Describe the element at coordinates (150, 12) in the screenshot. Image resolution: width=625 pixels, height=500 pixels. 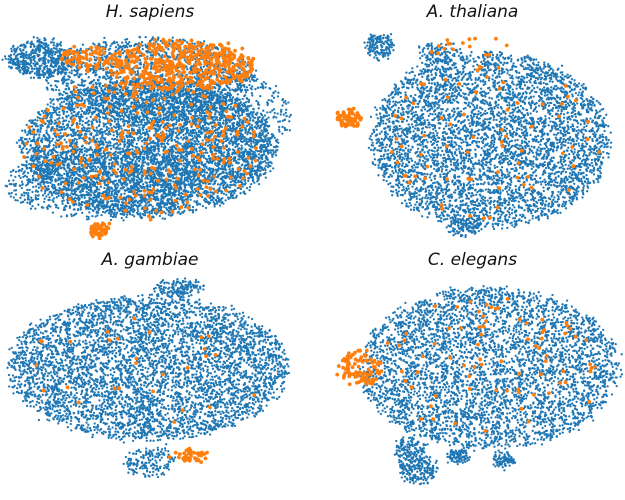
I see `panel-title: H. sapiens` at that location.